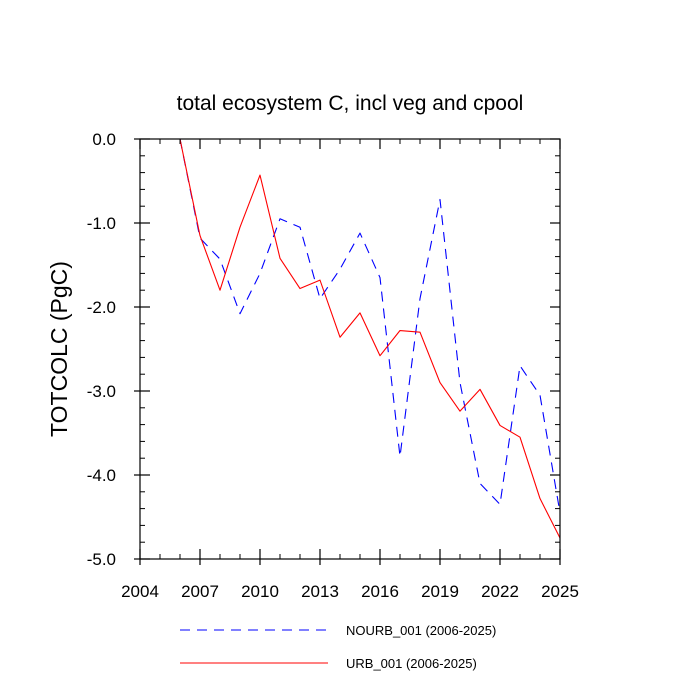  What do you see at coordinates (320, 591) in the screenshot?
I see `x-tick-label: 2013` at bounding box center [320, 591].